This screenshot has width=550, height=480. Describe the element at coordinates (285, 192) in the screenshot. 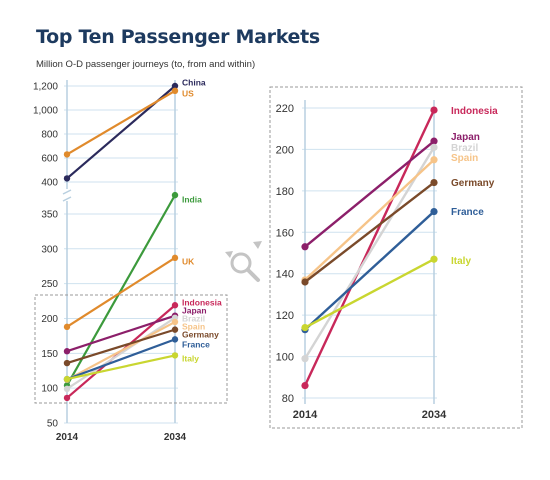

I see `right-y-tick-label-180: 180` at that location.